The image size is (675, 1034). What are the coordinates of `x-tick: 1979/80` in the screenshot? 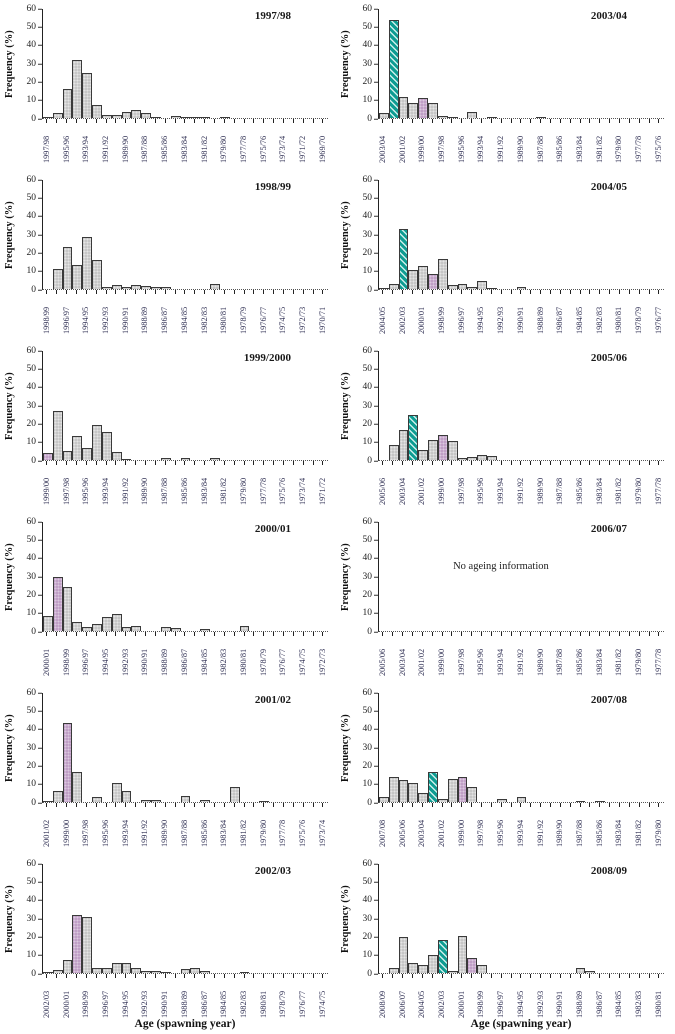 It's located at (659, 825).